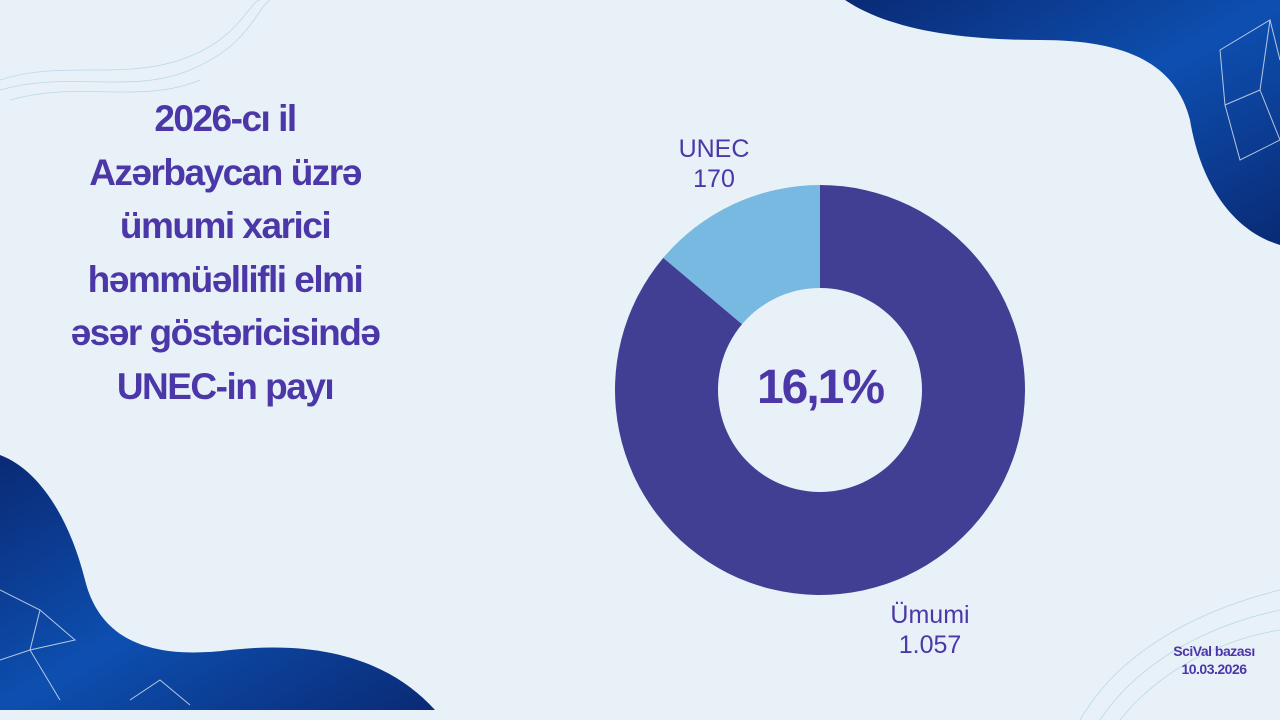  What do you see at coordinates (930, 630) in the screenshot?
I see `umumi-label: Ümumi 1.057` at bounding box center [930, 630].